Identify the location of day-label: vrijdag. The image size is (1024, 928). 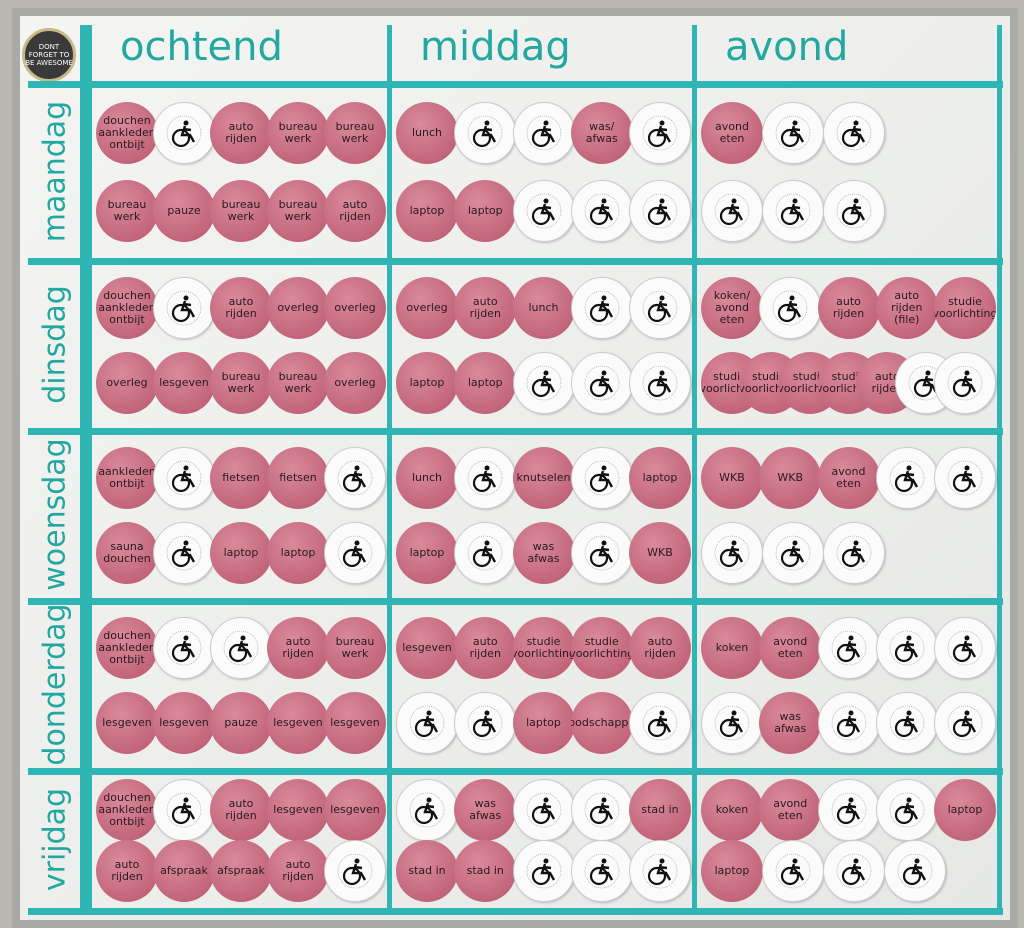
(55, 839).